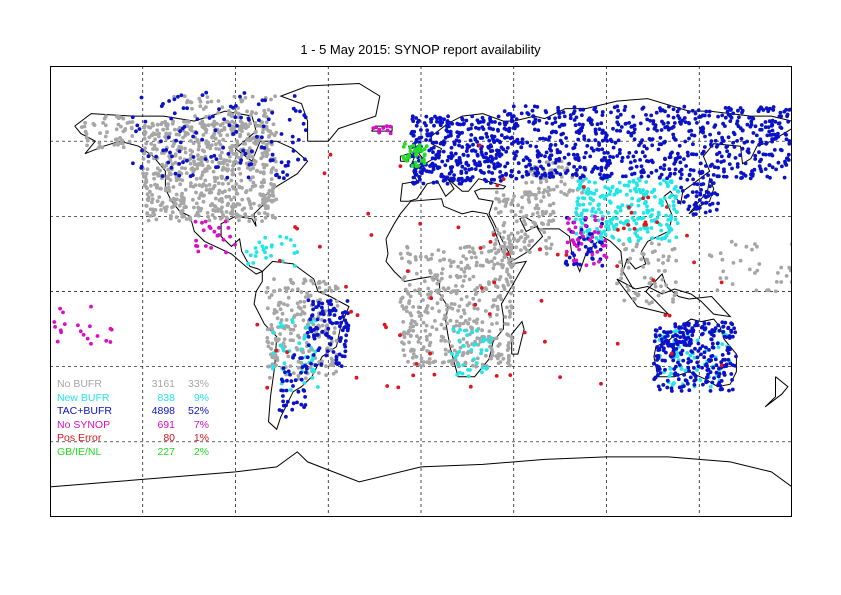 The height and width of the screenshot is (595, 841). What do you see at coordinates (198, 411) in the screenshot?
I see `legend-percent: 52%` at bounding box center [198, 411].